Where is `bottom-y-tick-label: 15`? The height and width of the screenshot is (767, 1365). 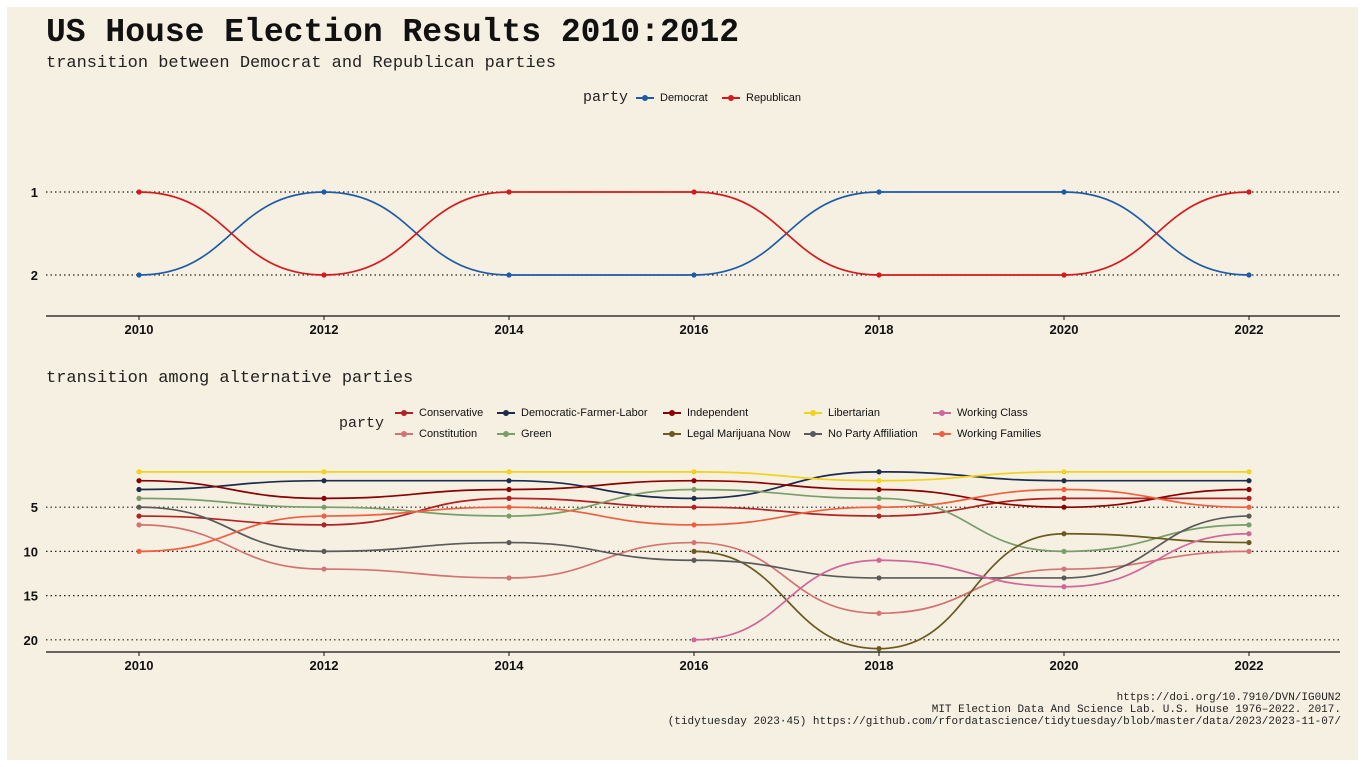
bottom-y-tick-label: 15 is located at coordinates (31, 596).